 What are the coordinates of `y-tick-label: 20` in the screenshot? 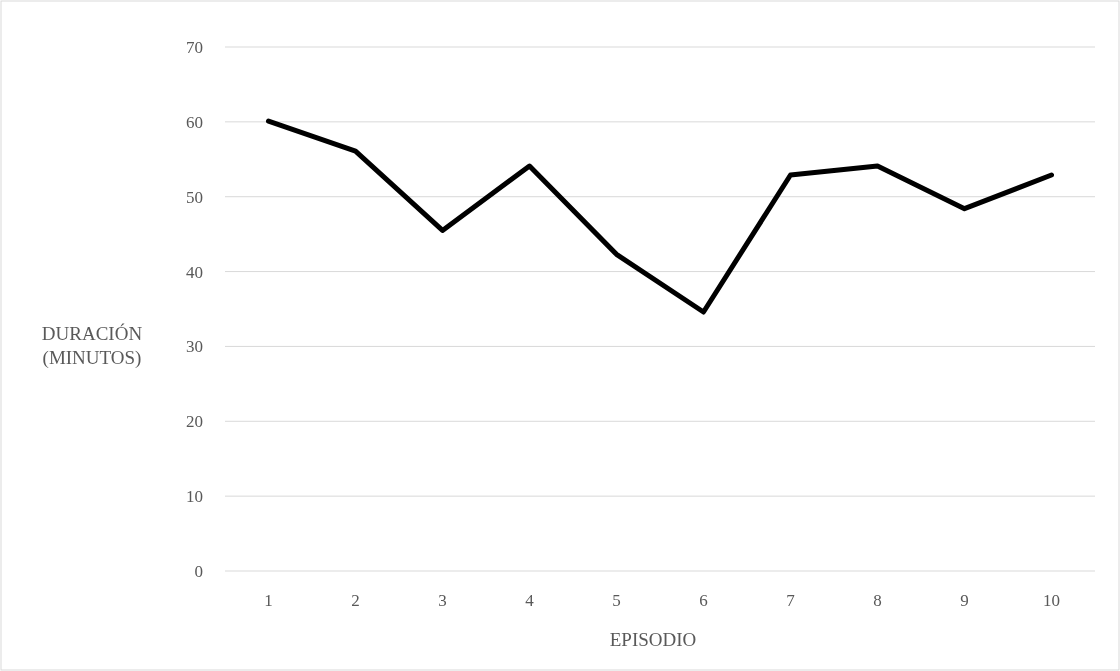 It's located at (194, 422).